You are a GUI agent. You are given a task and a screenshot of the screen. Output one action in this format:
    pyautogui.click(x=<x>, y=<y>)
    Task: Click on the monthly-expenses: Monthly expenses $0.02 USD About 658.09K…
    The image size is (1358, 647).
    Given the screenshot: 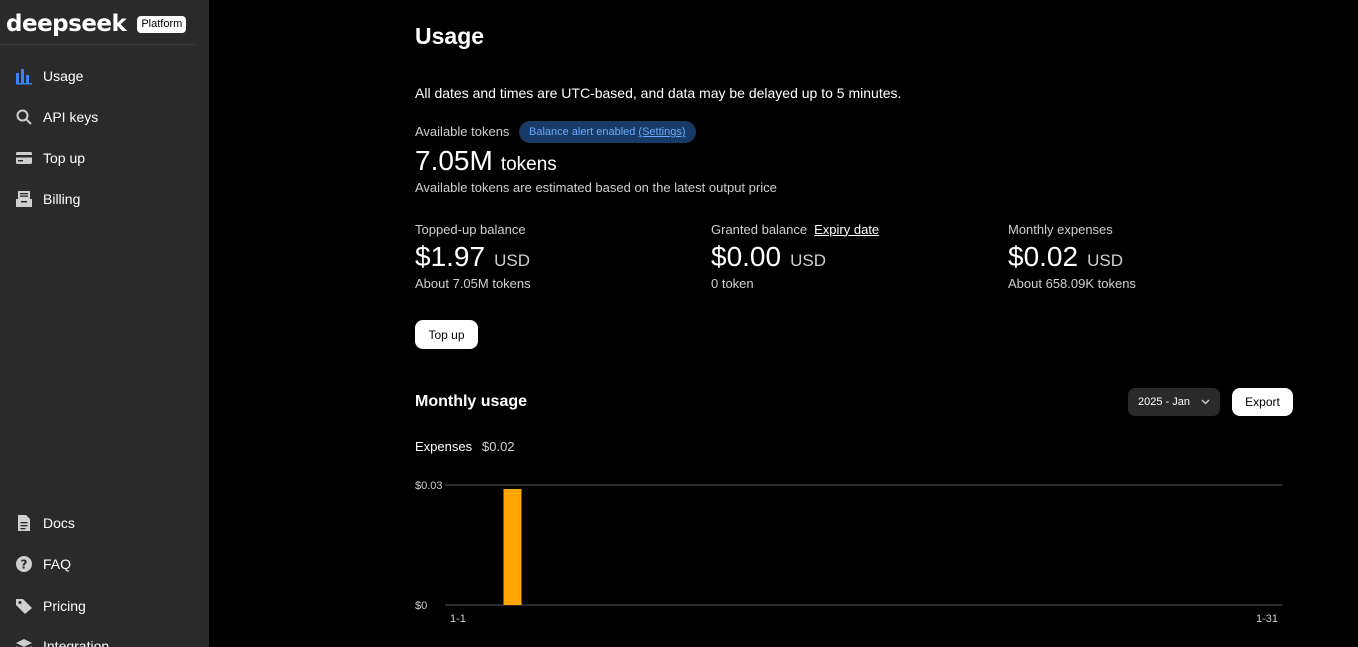 What is the action you would take?
    pyautogui.click(x=1072, y=256)
    